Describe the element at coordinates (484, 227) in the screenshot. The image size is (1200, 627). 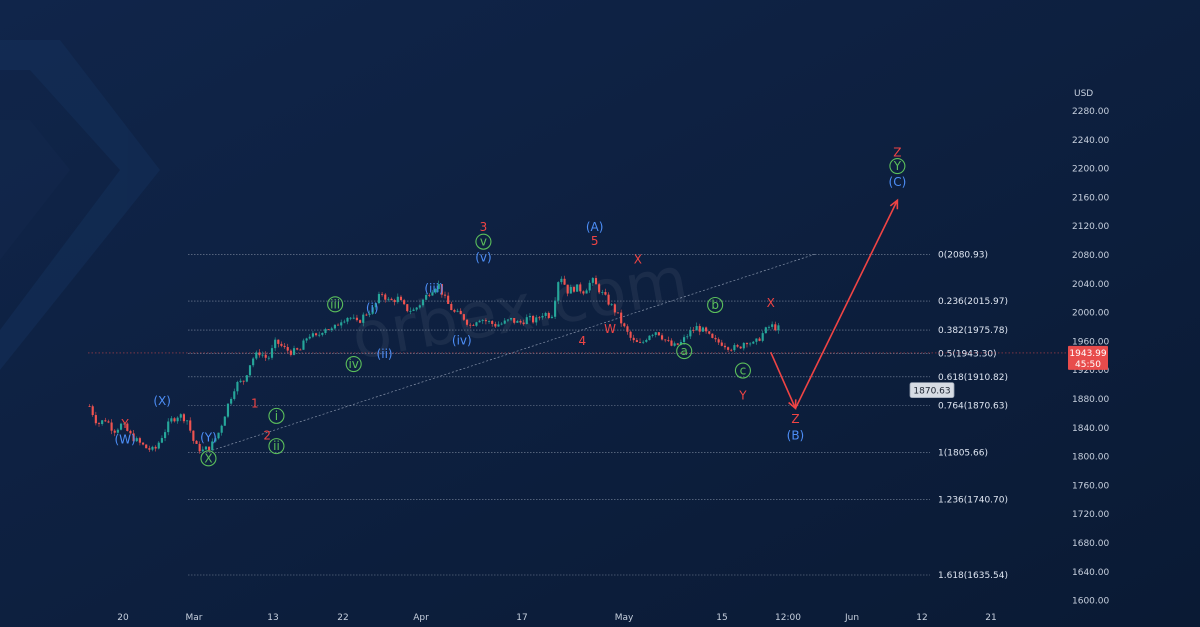
I see `wave-label: 3` at that location.